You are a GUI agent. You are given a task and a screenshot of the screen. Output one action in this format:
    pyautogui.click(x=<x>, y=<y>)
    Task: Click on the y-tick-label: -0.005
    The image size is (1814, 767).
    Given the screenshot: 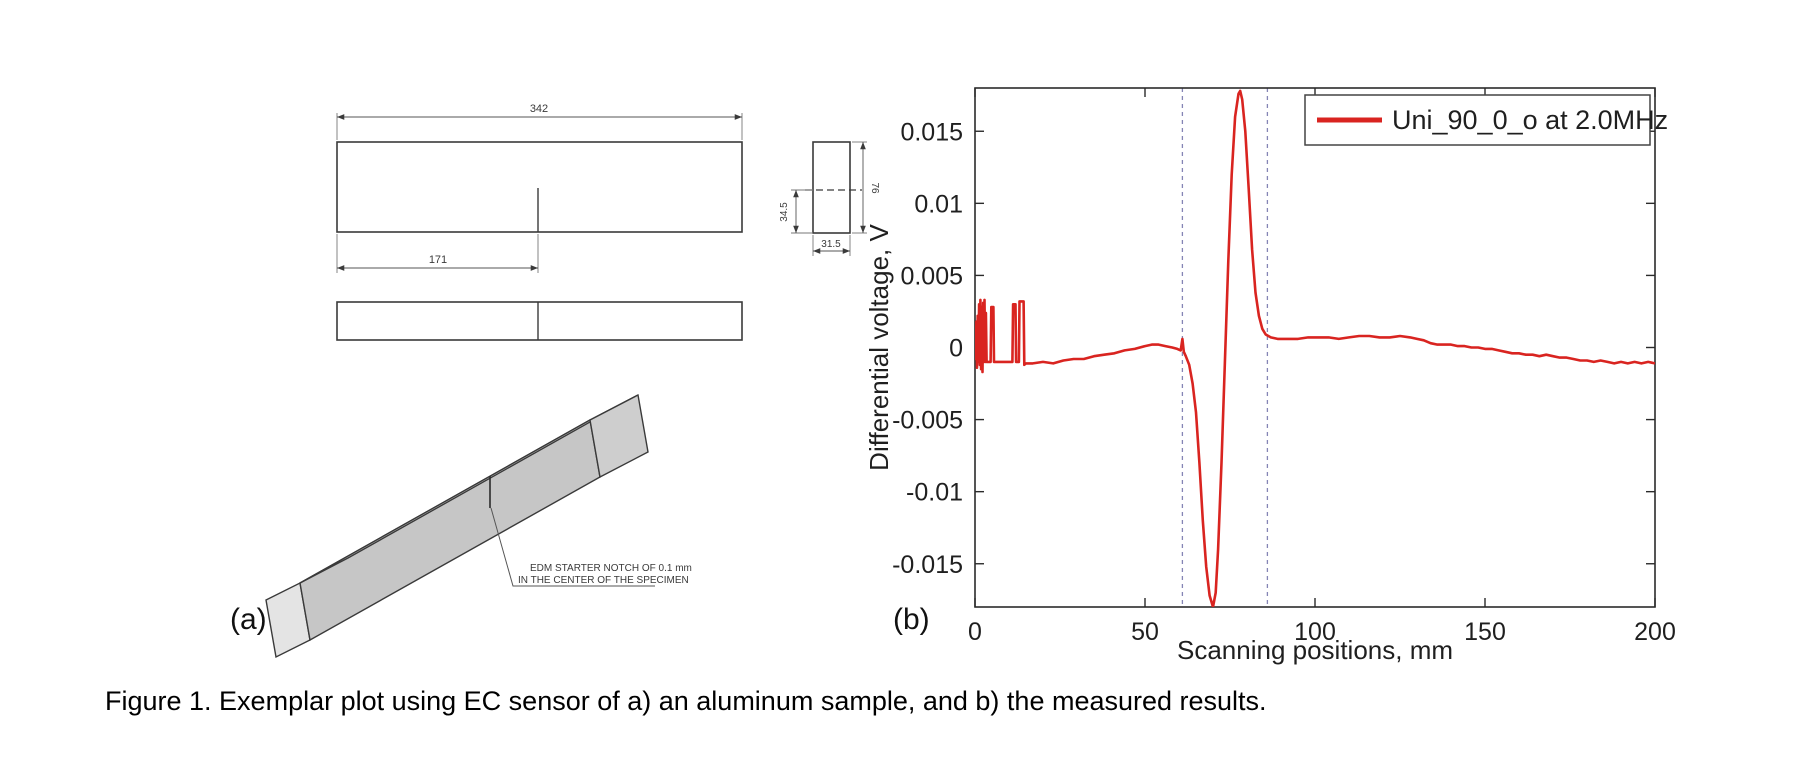 What is the action you would take?
    pyautogui.click(x=927, y=421)
    